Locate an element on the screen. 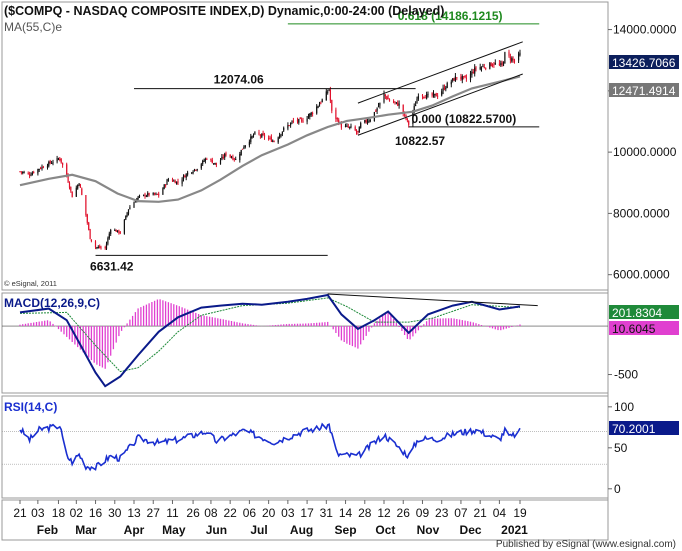  macd-tick-label: -500 is located at coordinates (626, 375).